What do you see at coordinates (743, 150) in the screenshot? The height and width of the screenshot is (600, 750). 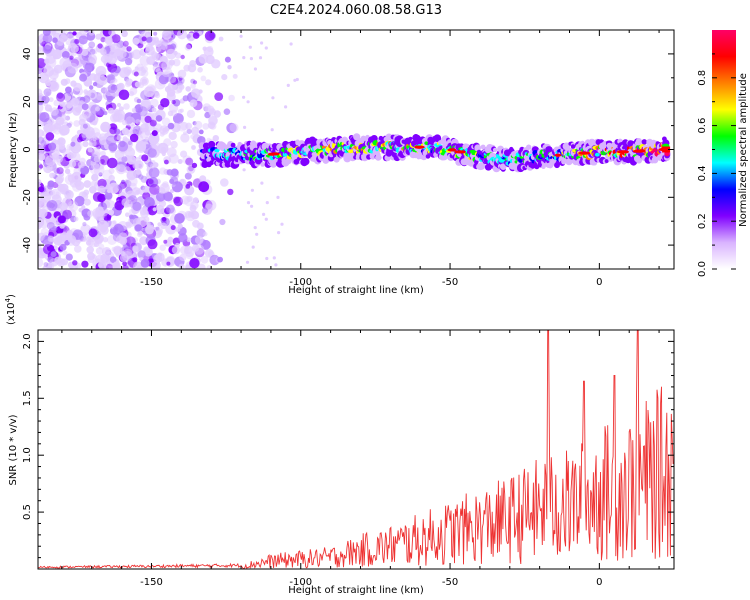 I see `colorbar-label: Normalized spectral amplitude` at bounding box center [743, 150].